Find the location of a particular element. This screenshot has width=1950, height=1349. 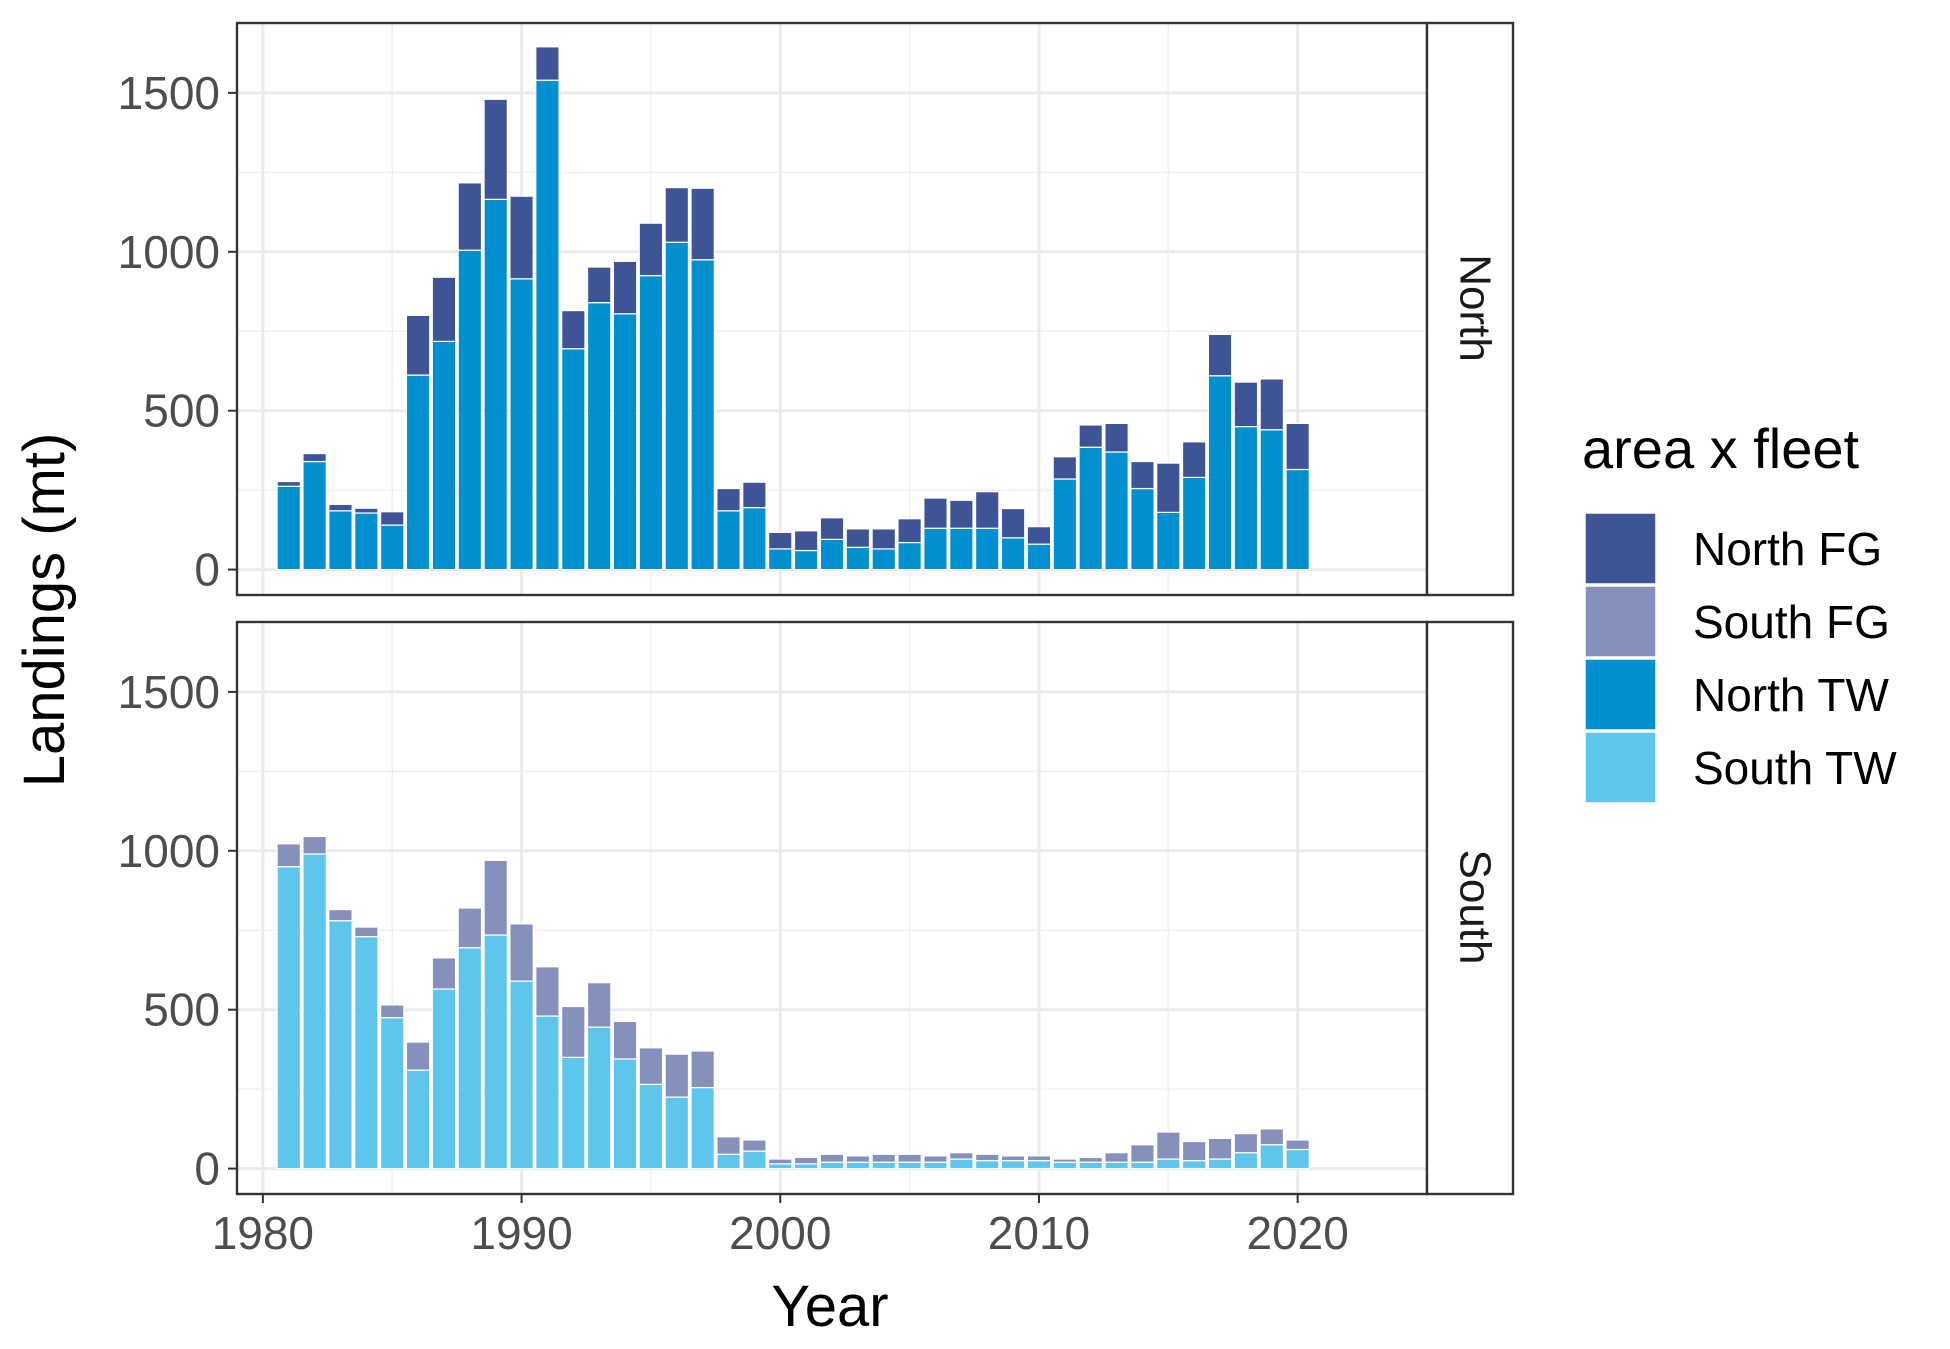

facet-strip-label: South is located at coordinates (1474, 907).